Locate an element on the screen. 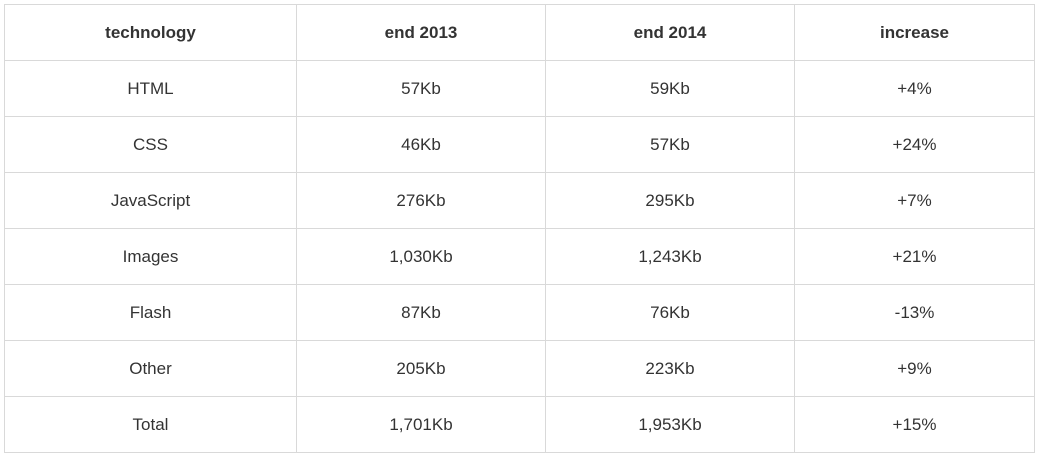  cell-end-2014: 1,243Kb is located at coordinates (670, 256).